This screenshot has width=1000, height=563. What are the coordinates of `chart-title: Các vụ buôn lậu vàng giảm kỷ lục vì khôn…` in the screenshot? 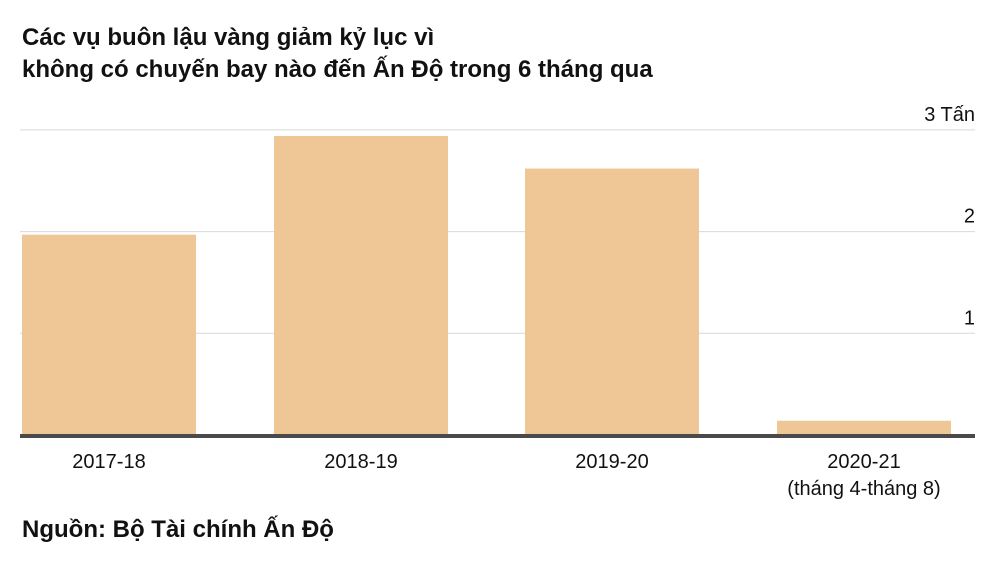 It's located at (337, 54).